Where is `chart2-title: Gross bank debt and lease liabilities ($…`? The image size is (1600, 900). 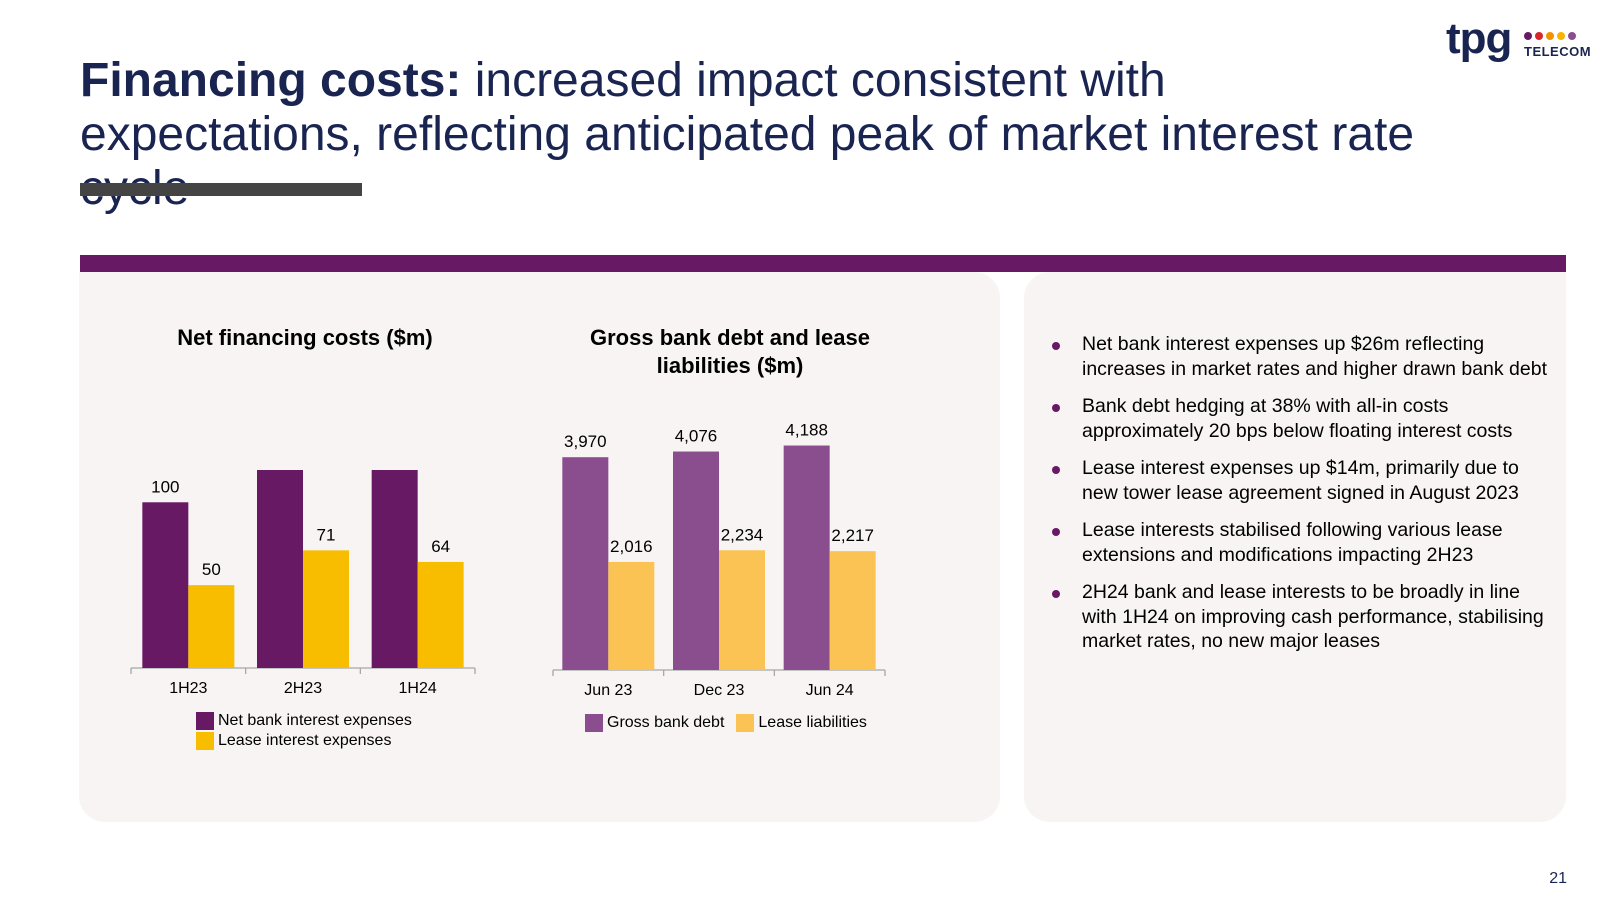 chart2-title: Gross bank debt and lease liabilities ($… is located at coordinates (730, 351).